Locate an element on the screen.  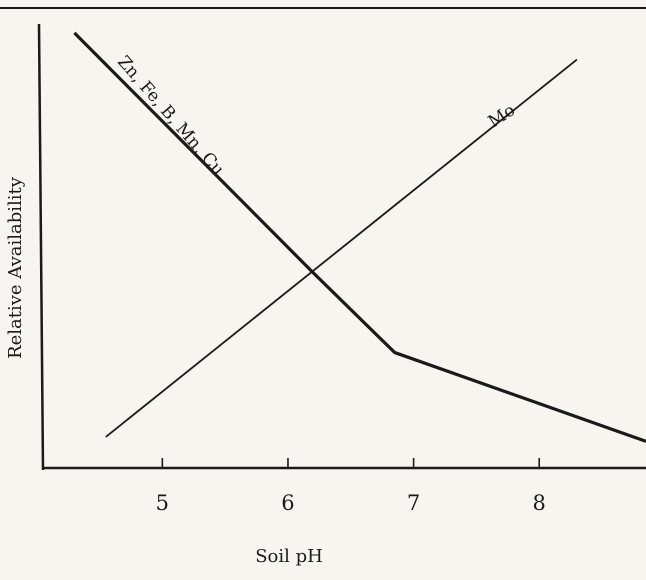
x-ticks: 5 6 7 8 is located at coordinates (351, 486).